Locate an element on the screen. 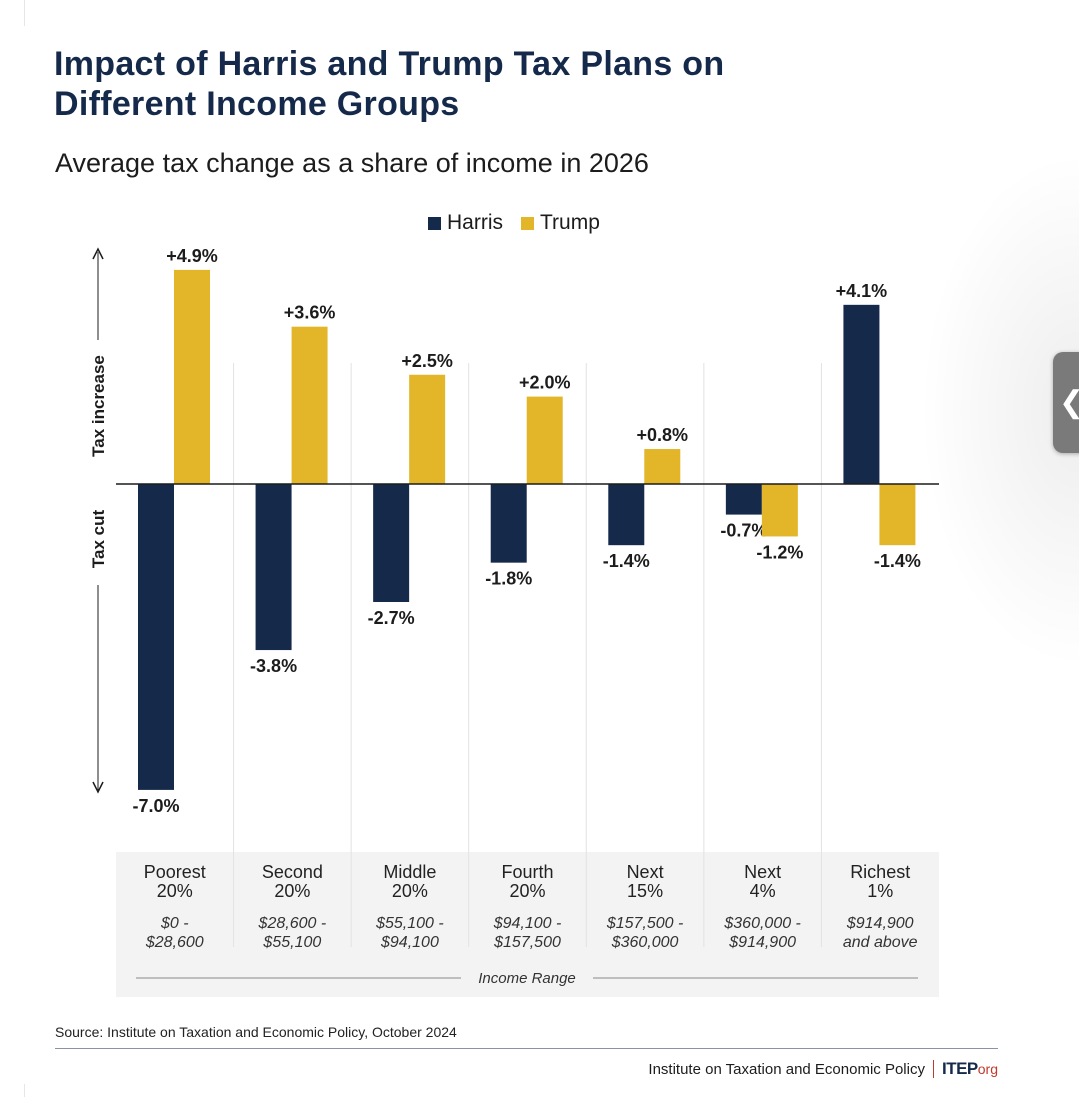 This screenshot has height=1097, width=1079. legend-label-harris: Harris is located at coordinates (475, 222).